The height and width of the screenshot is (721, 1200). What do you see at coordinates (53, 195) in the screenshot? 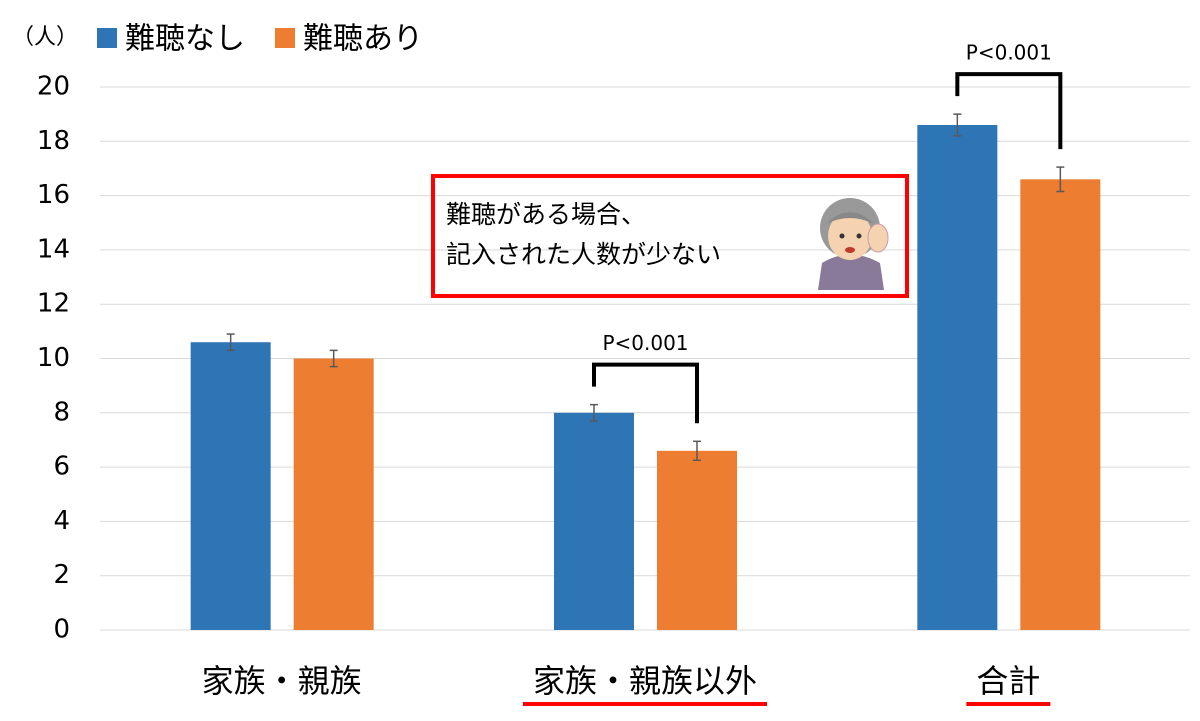
I see `y-tick-label: 16` at bounding box center [53, 195].